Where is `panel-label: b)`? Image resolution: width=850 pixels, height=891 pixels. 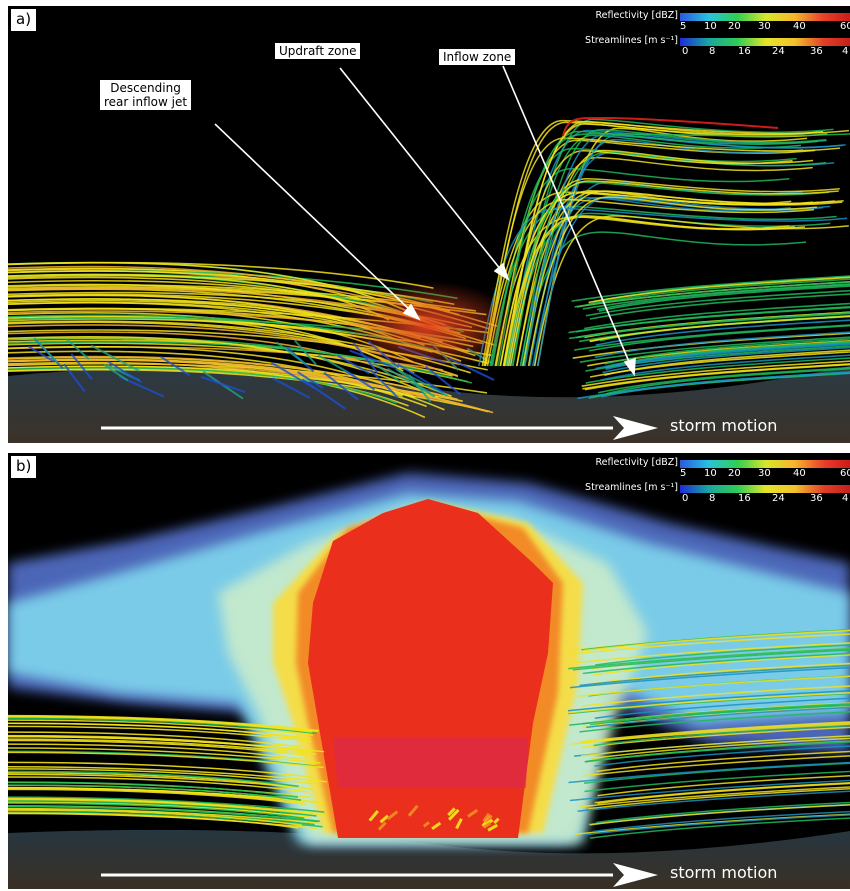
panel-label: b) is located at coordinates (24, 467).